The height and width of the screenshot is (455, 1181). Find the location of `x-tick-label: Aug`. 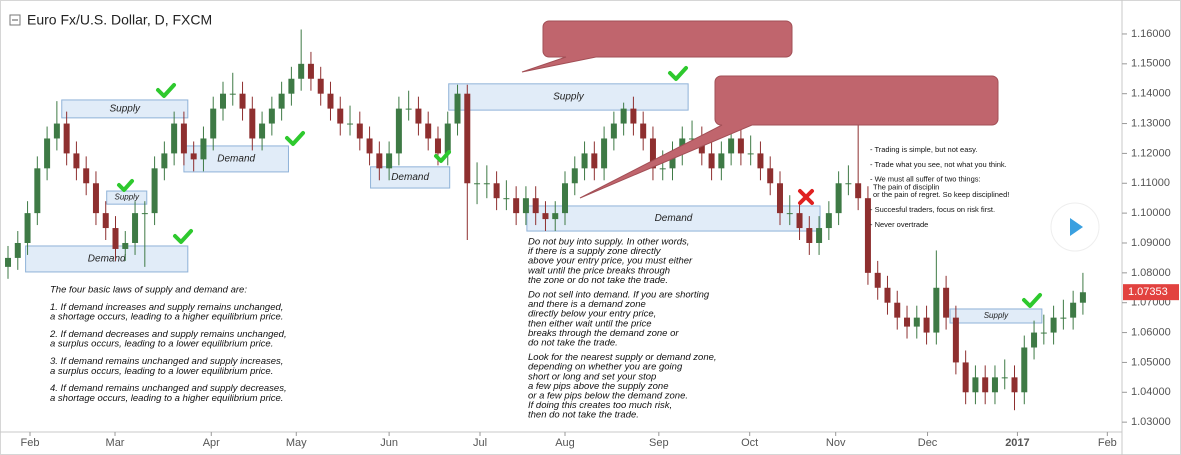

x-tick-label: Aug is located at coordinates (565, 443).